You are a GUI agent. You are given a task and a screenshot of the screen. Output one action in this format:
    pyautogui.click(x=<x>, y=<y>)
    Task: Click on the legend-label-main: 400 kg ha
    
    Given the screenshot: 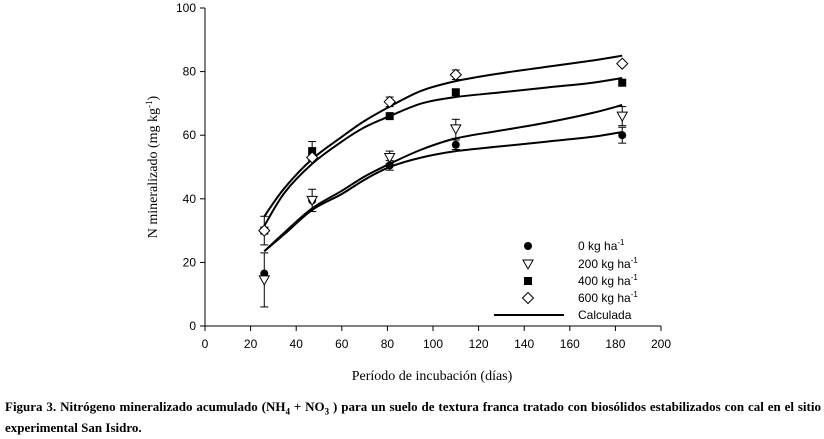 What is the action you would take?
    pyautogui.click(x=604, y=281)
    